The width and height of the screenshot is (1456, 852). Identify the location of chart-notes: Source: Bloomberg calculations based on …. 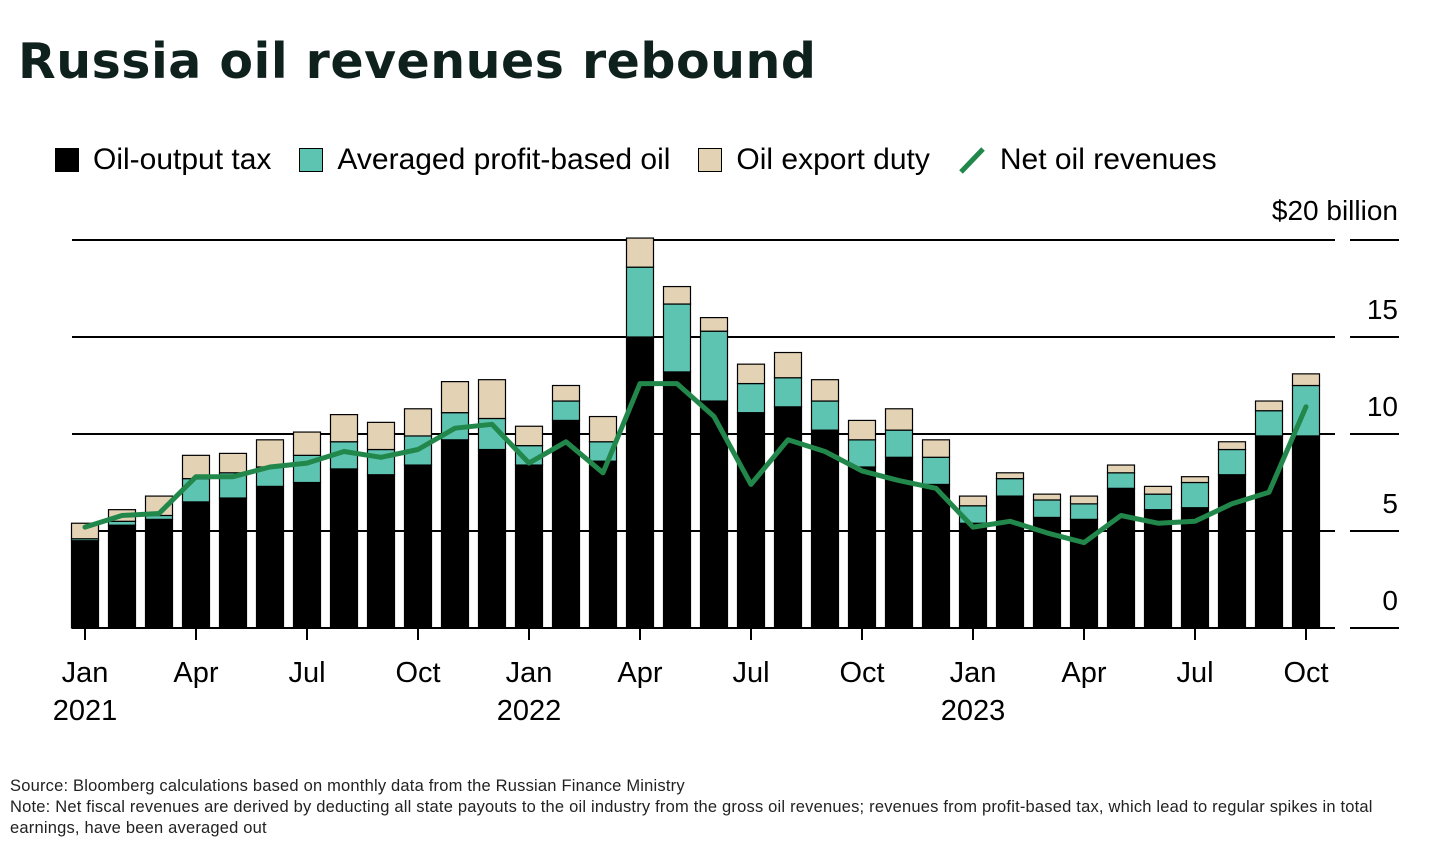
(725, 807).